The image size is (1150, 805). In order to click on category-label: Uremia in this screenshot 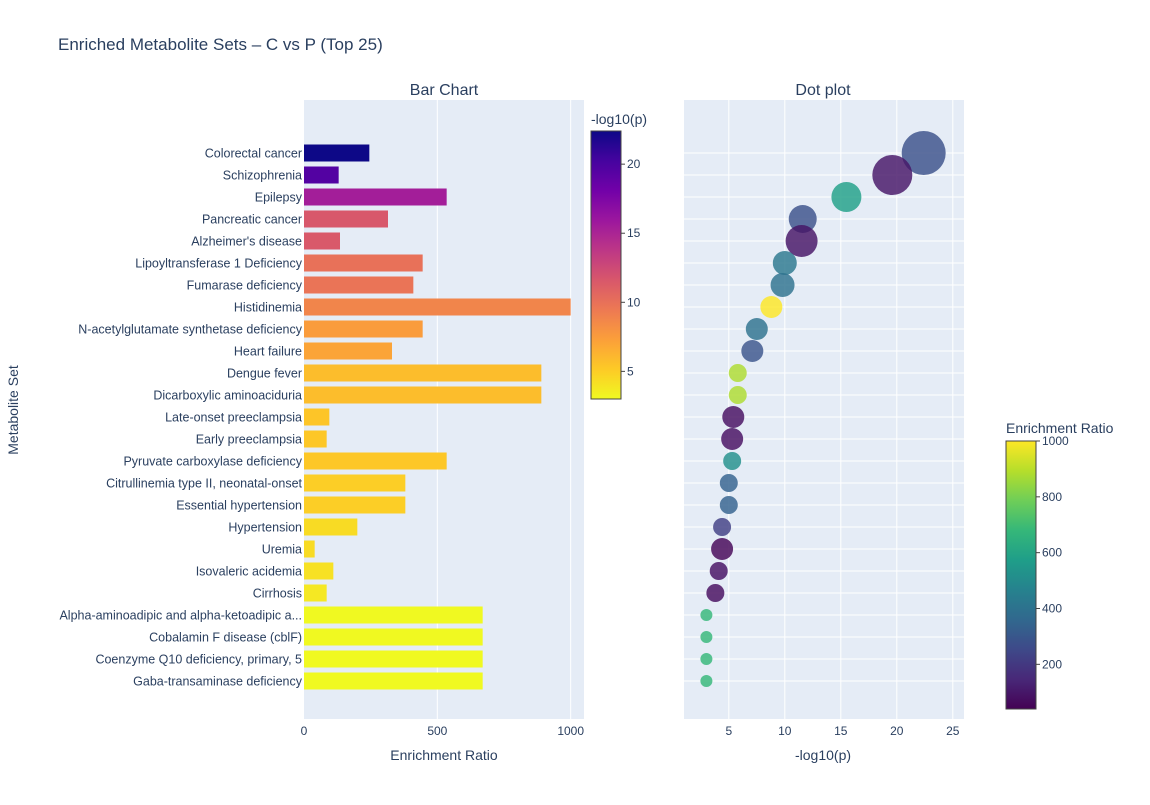, I will do `click(282, 550)`.